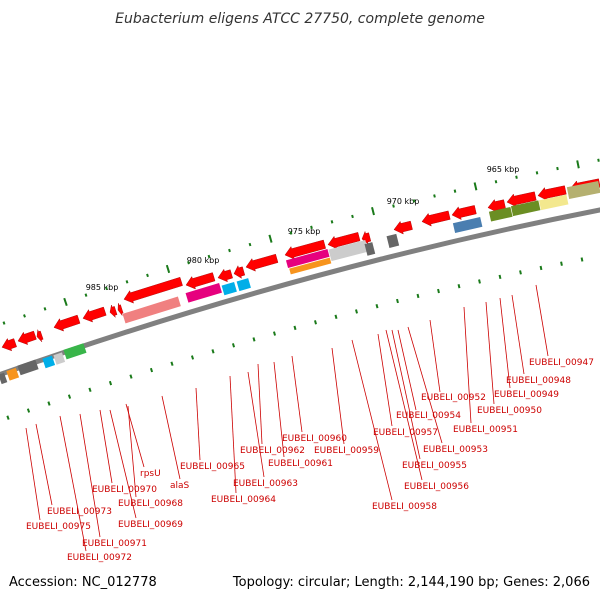 The height and width of the screenshot is (600, 600). What do you see at coordinates (150, 474) in the screenshot?
I see `gene-label-rpsU: rpsU` at bounding box center [150, 474].